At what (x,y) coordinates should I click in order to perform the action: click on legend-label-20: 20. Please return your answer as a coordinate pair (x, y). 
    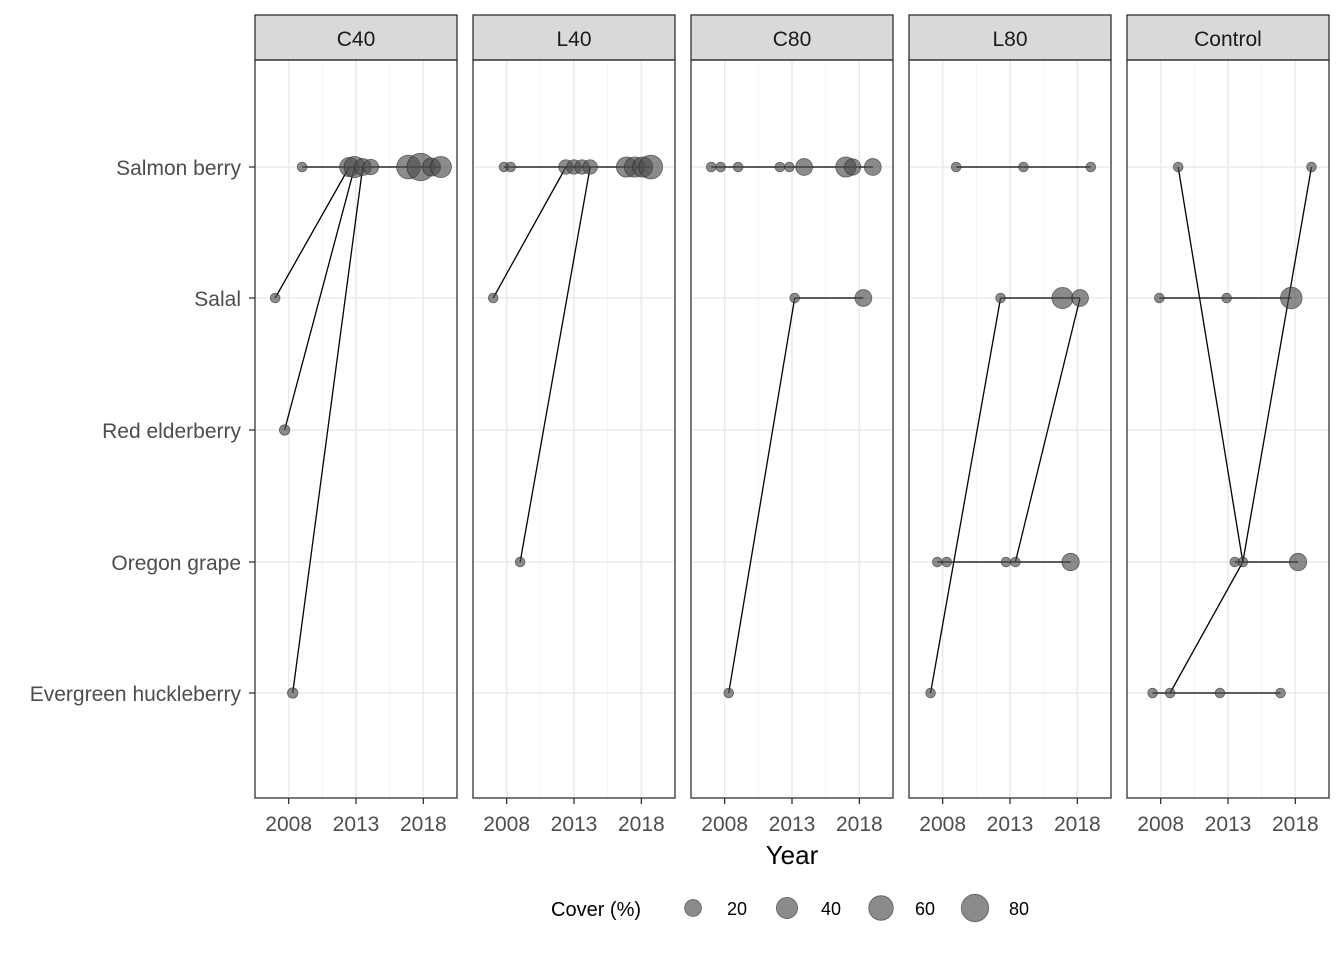
    Looking at the image, I should click on (737, 909).